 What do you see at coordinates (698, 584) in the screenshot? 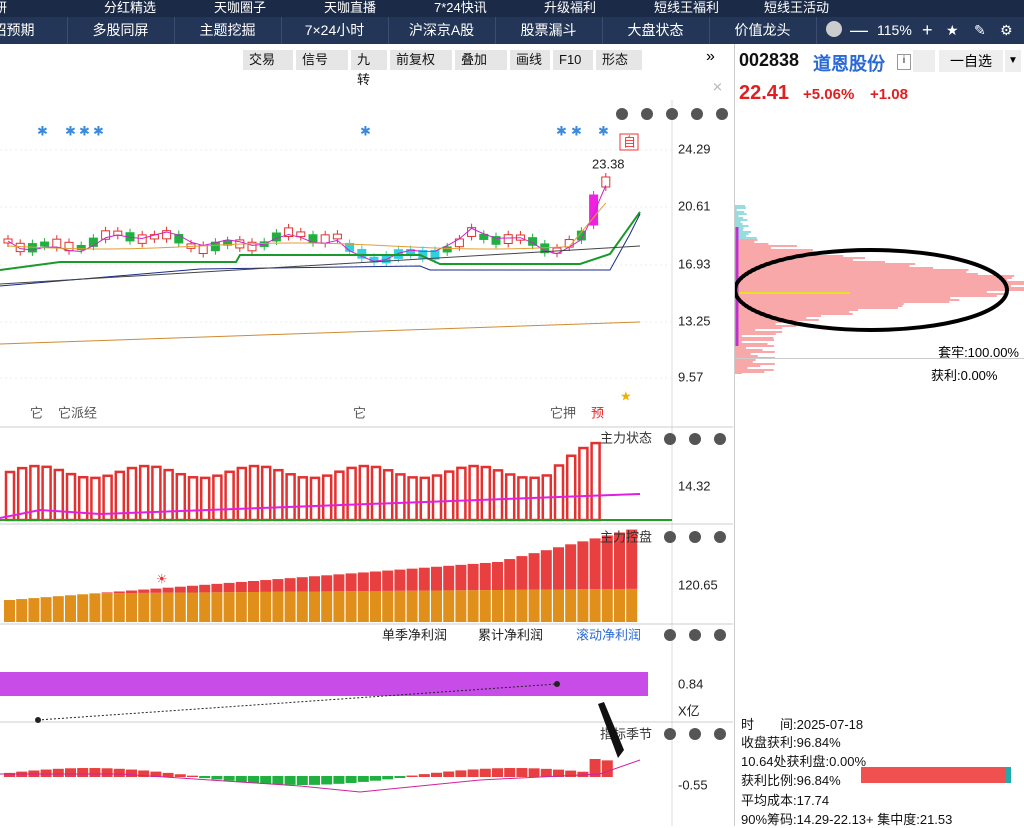
I see `panel-label: 120.65` at bounding box center [698, 584].